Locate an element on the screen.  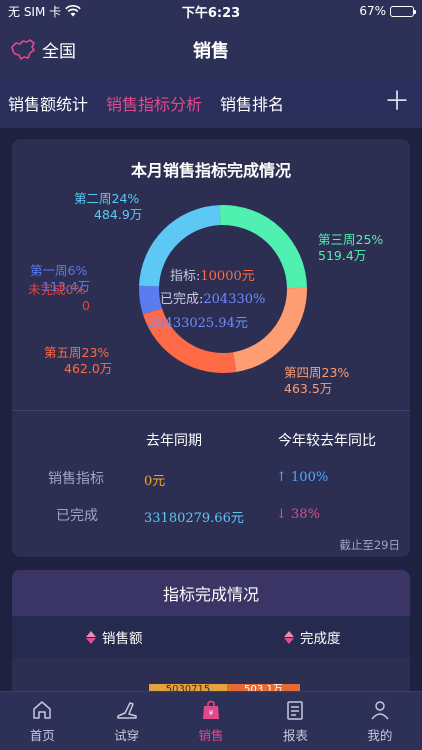
last-year-target: 0元 is located at coordinates (155, 481).